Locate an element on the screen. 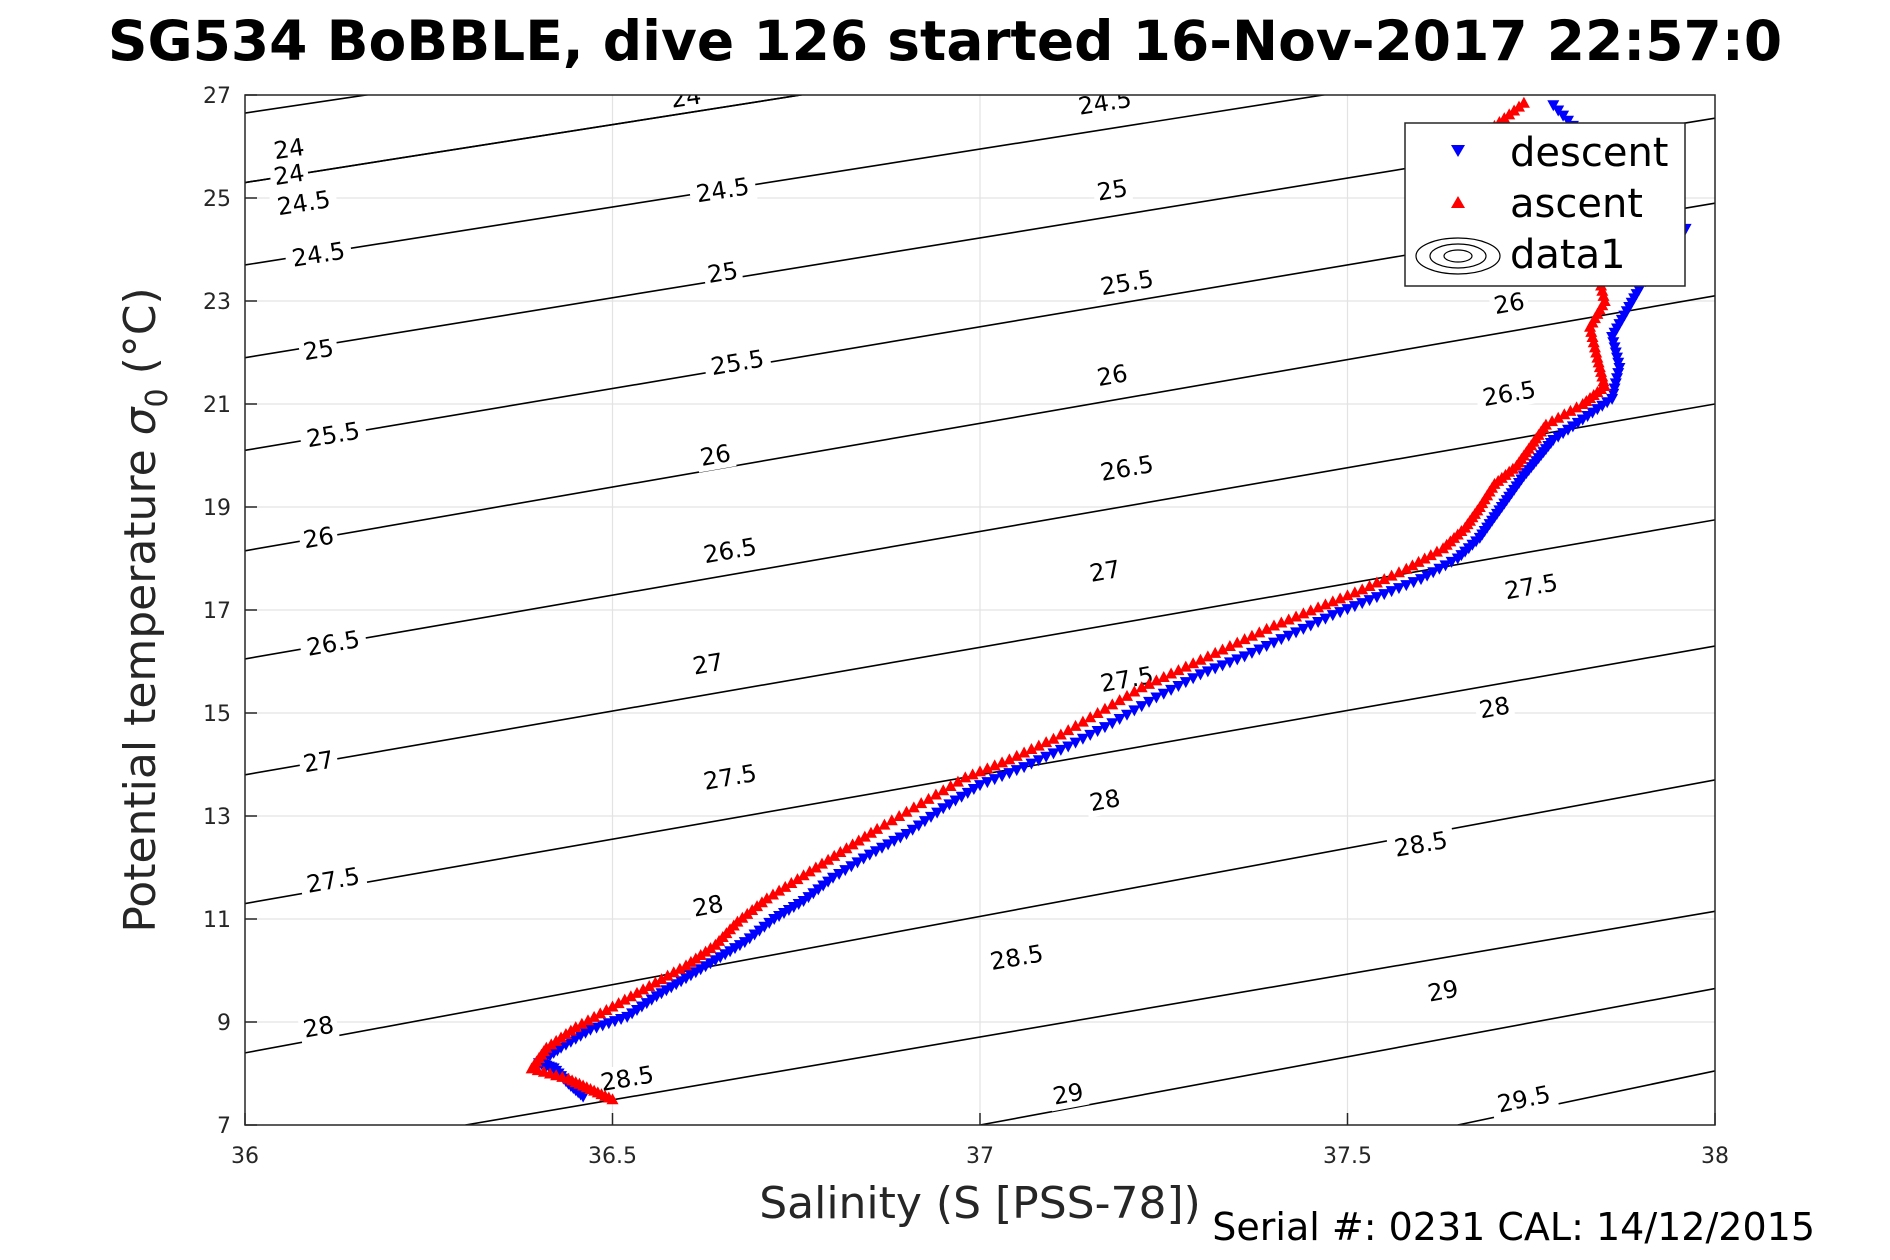  contour-label: 25 is located at coordinates (1112, 190).